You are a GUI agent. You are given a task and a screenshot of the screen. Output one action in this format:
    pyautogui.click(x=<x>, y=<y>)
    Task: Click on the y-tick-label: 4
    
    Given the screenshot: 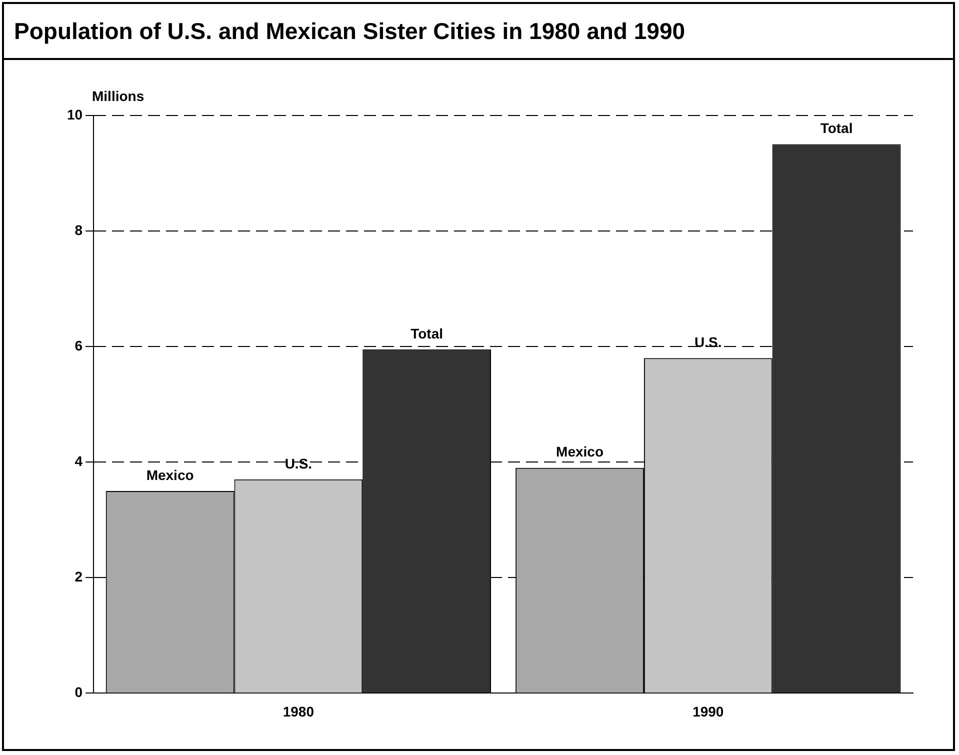 What is the action you would take?
    pyautogui.click(x=78, y=460)
    